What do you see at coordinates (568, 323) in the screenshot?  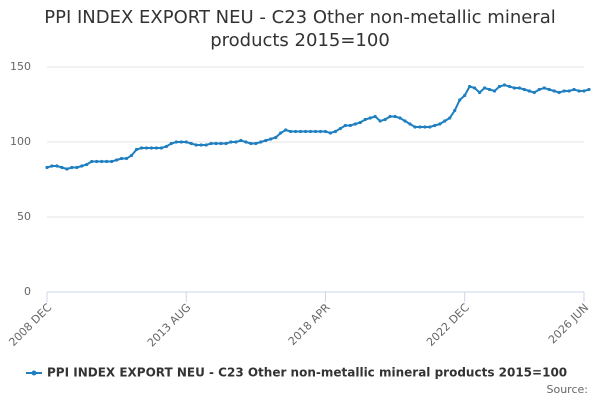 I see `x-tick-label: 2026 JUN` at bounding box center [568, 323].